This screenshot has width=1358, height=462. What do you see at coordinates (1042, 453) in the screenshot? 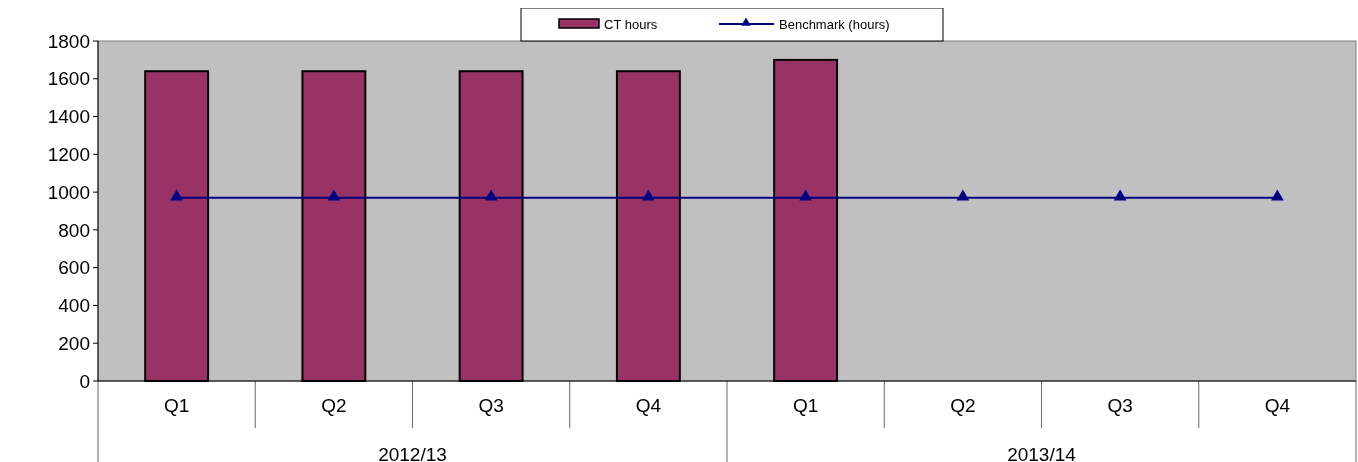
I see `text: 2013/14` at bounding box center [1042, 453].